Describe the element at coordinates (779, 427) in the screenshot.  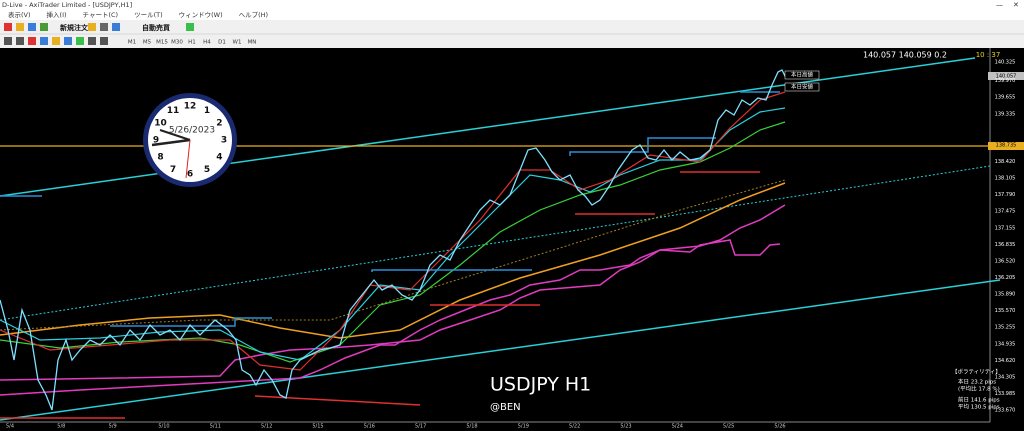
I see `date-label: 5/26` at that location.